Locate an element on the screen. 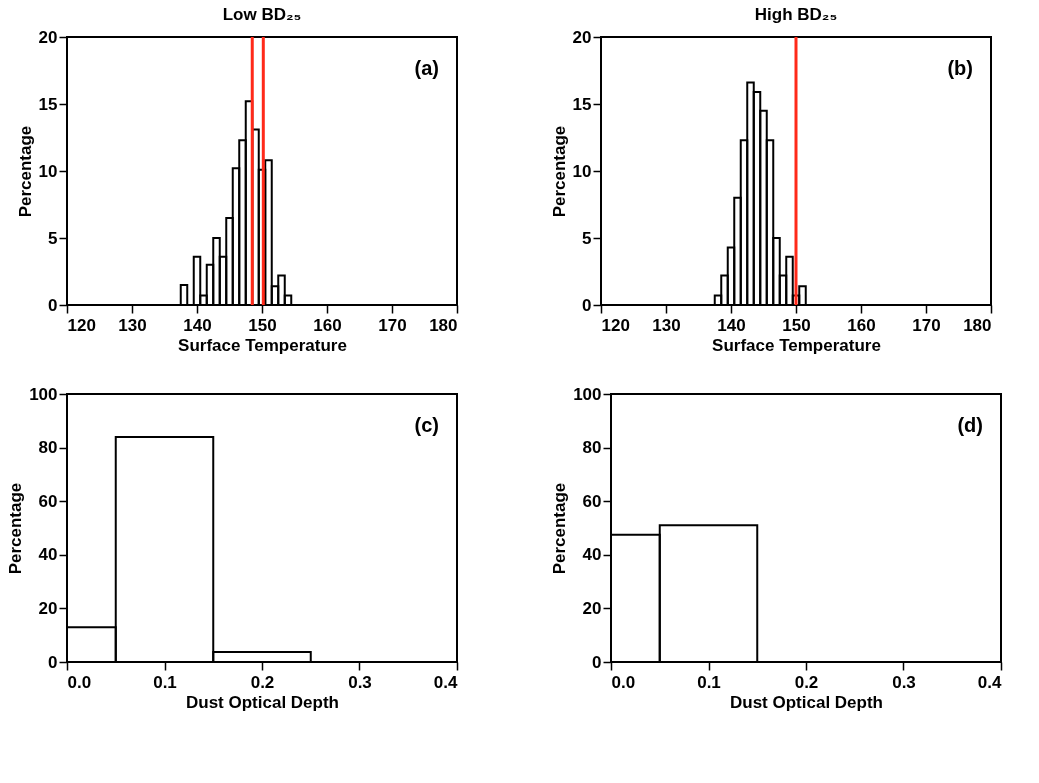 Image resolution: width=1039 pixels, height=783 pixels. annotation: (a) is located at coordinates (426, 68).